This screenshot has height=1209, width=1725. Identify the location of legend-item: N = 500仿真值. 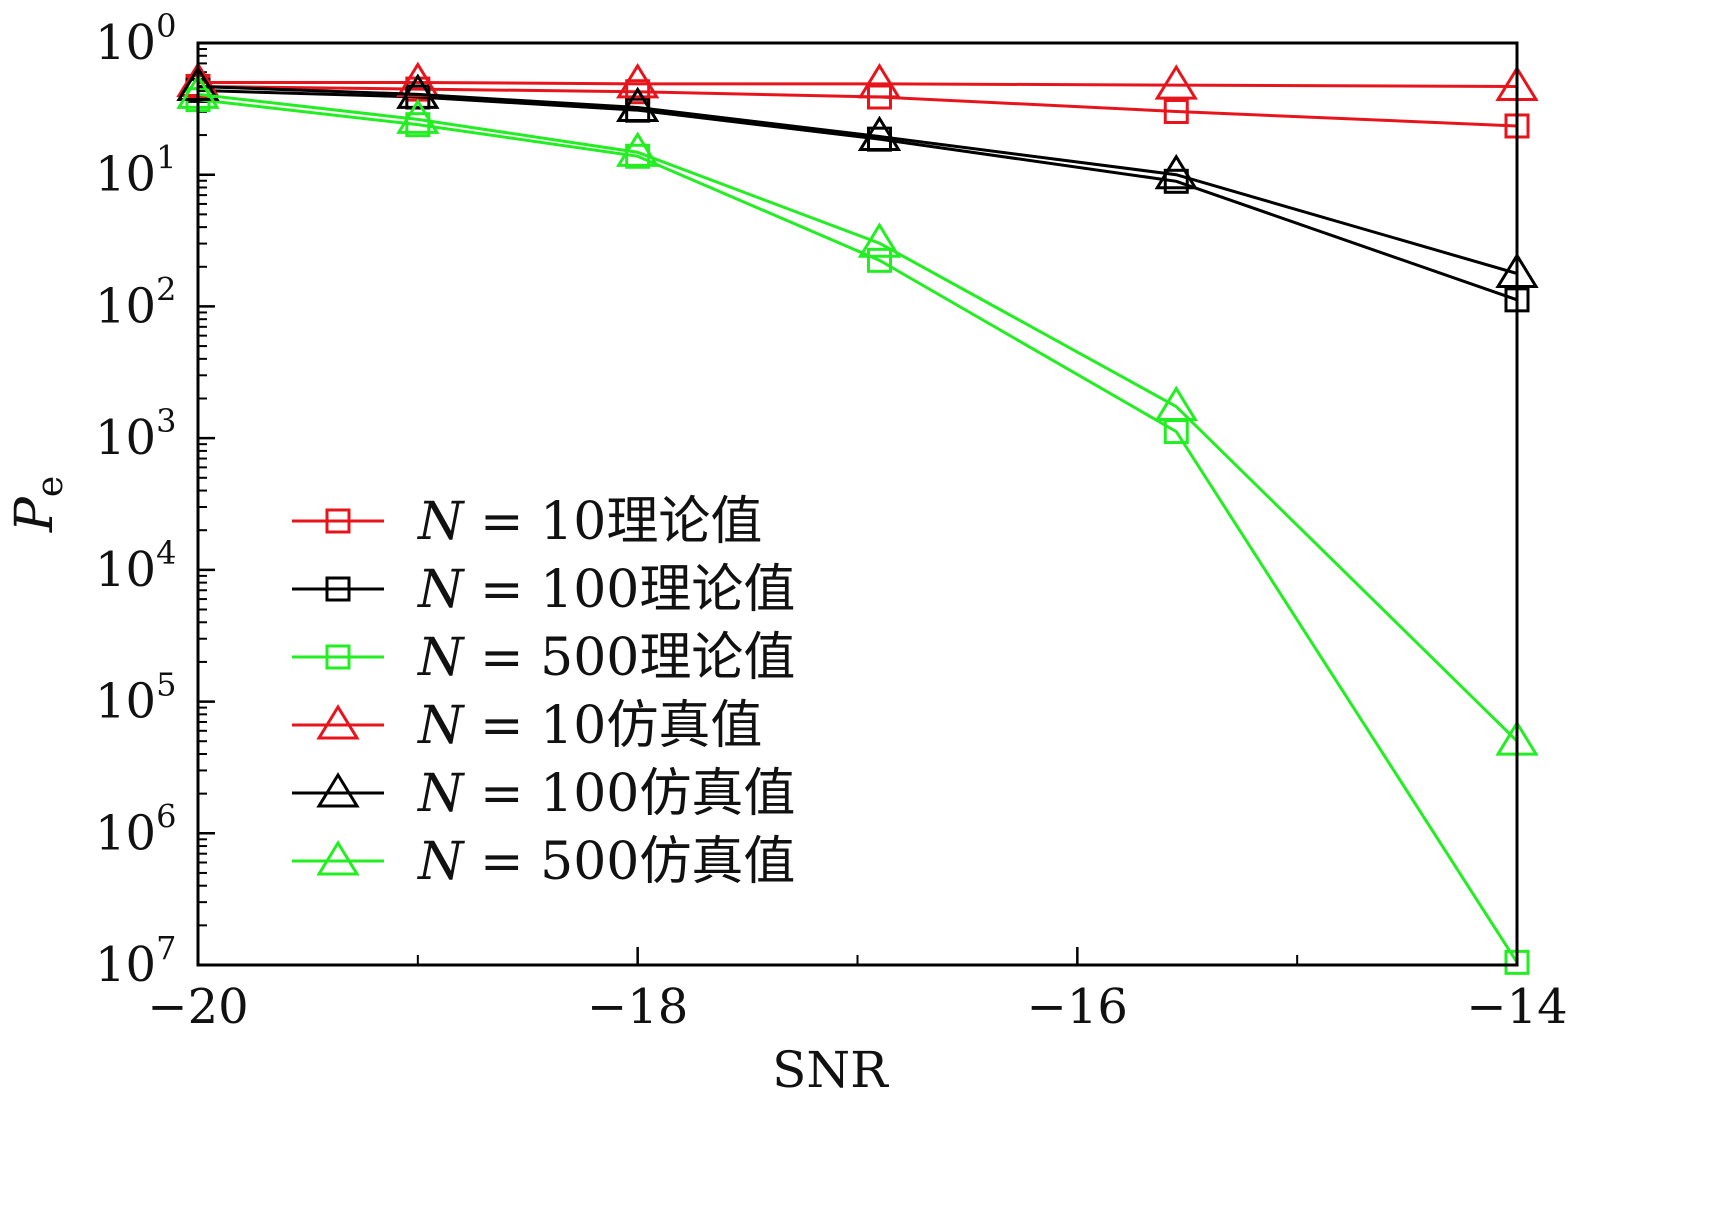
(543, 862).